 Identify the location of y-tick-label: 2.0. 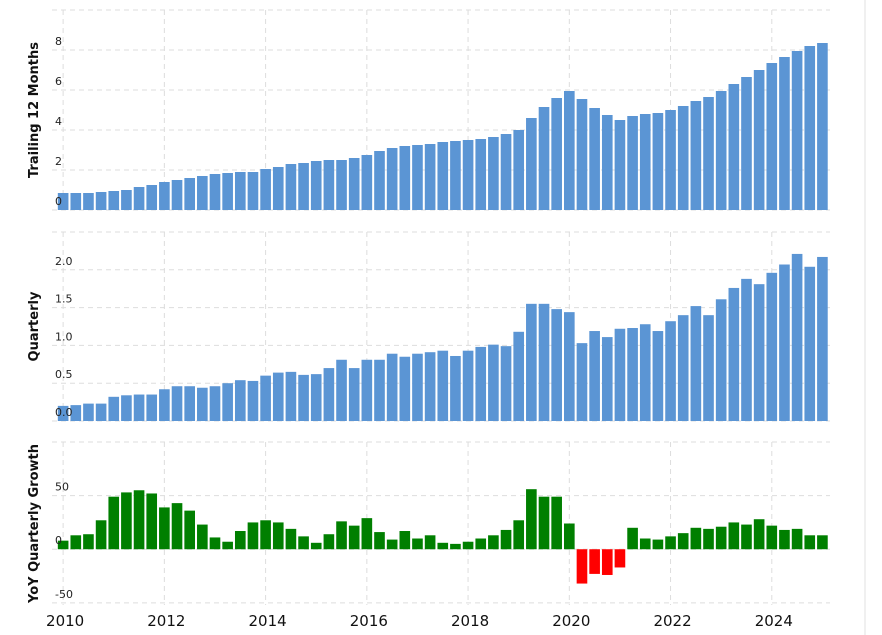
(64, 261).